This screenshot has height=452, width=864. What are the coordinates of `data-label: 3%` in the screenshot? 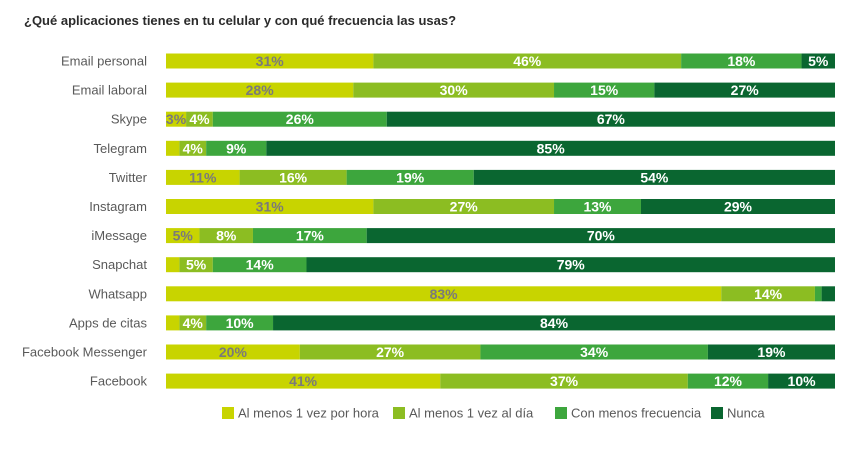 It's located at (176, 119).